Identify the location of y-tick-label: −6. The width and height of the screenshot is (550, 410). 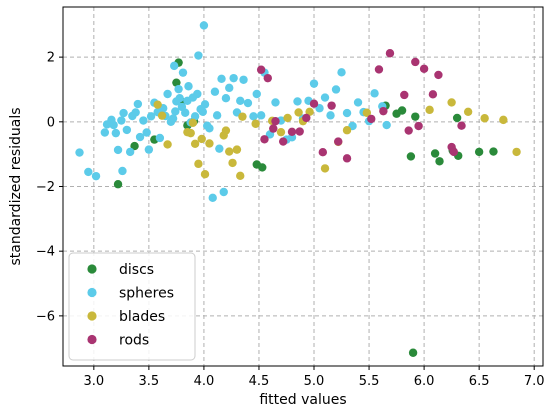
(45, 316).